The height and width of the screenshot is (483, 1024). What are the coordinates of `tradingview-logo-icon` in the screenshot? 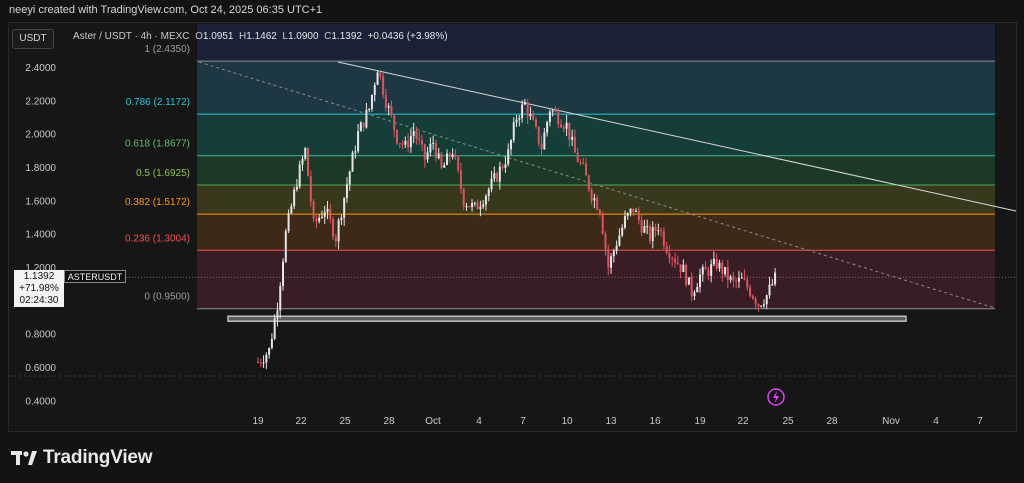 It's located at (24, 458).